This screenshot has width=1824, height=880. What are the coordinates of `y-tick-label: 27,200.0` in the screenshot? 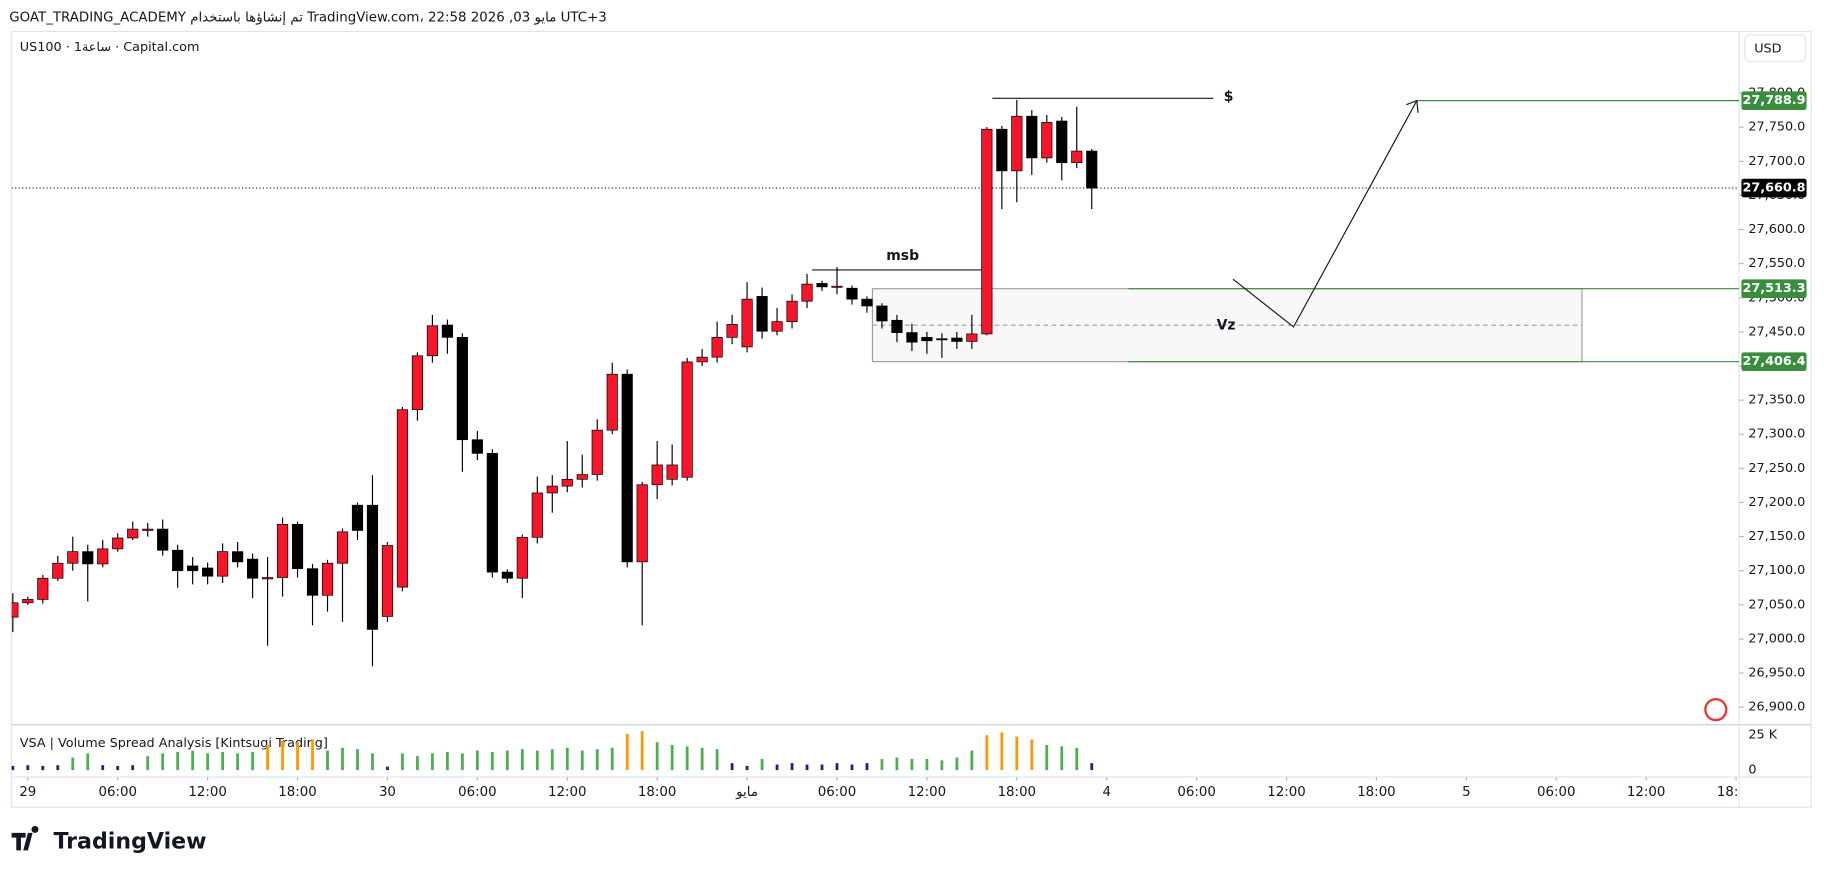 It's located at (1776, 502).